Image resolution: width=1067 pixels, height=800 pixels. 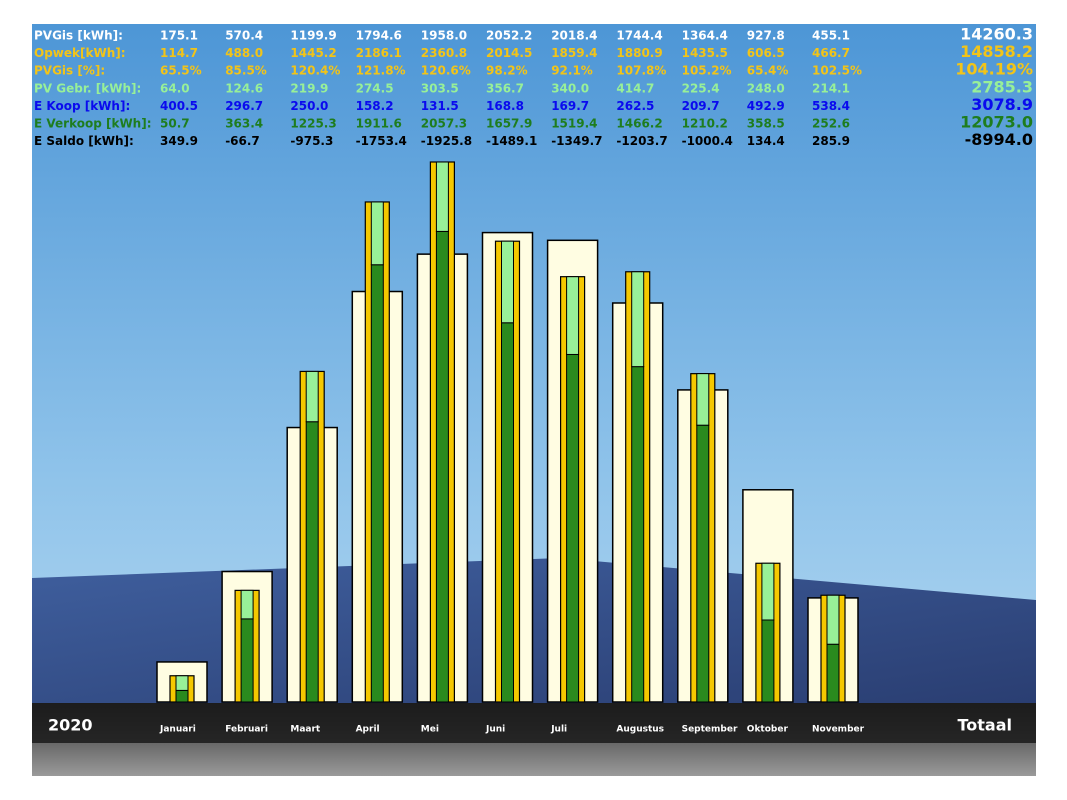 I want to click on cell-value: 105.2%, so click(x=707, y=71).